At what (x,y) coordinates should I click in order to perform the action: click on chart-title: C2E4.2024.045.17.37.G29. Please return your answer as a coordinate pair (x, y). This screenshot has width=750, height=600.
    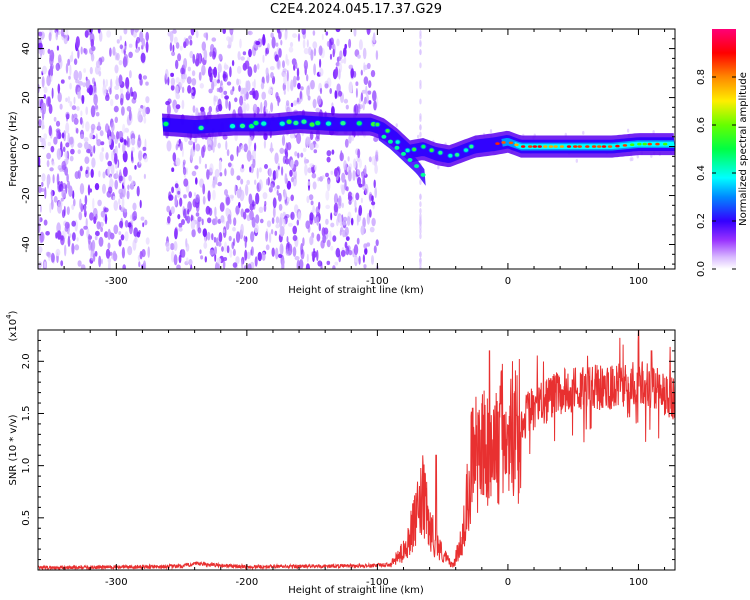
    Looking at the image, I should click on (356, 9).